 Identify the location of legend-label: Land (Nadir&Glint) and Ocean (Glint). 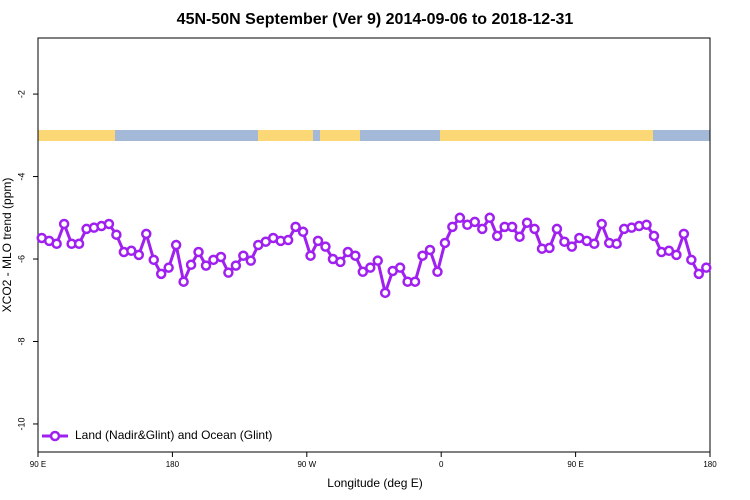
(173, 435).